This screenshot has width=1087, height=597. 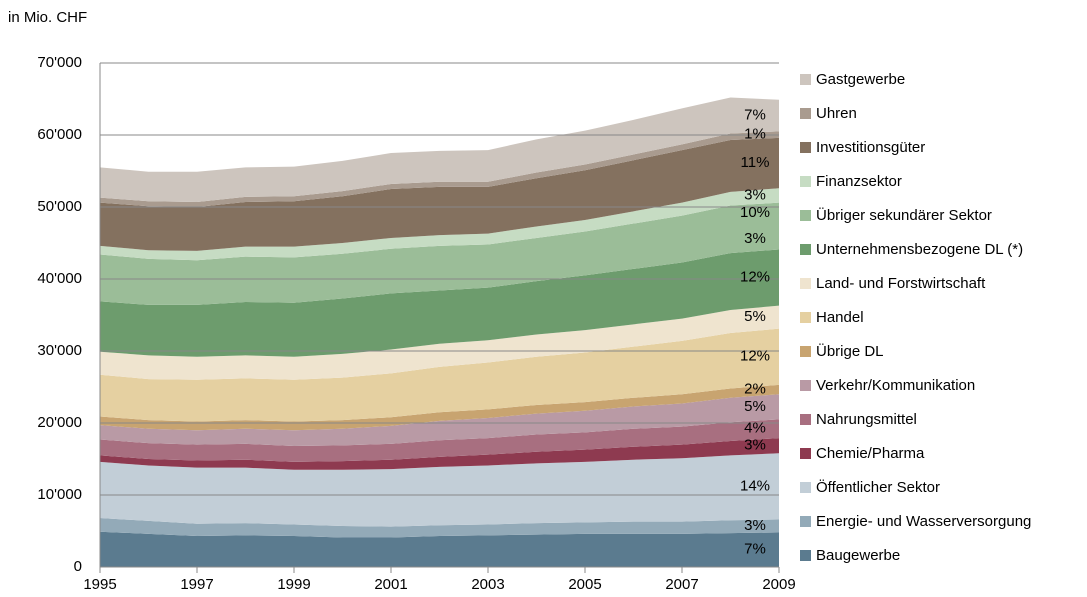 I want to click on legend-label: Land- und Forstwirtschaft, so click(x=901, y=283).